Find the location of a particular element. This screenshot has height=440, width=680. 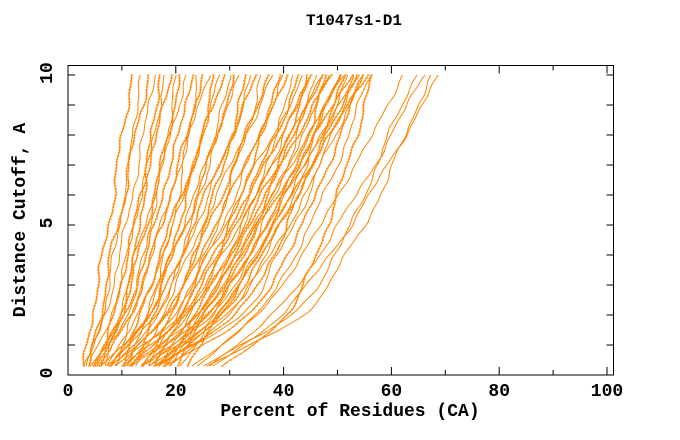

chart-title: T1047s1-D1 is located at coordinates (353, 21).